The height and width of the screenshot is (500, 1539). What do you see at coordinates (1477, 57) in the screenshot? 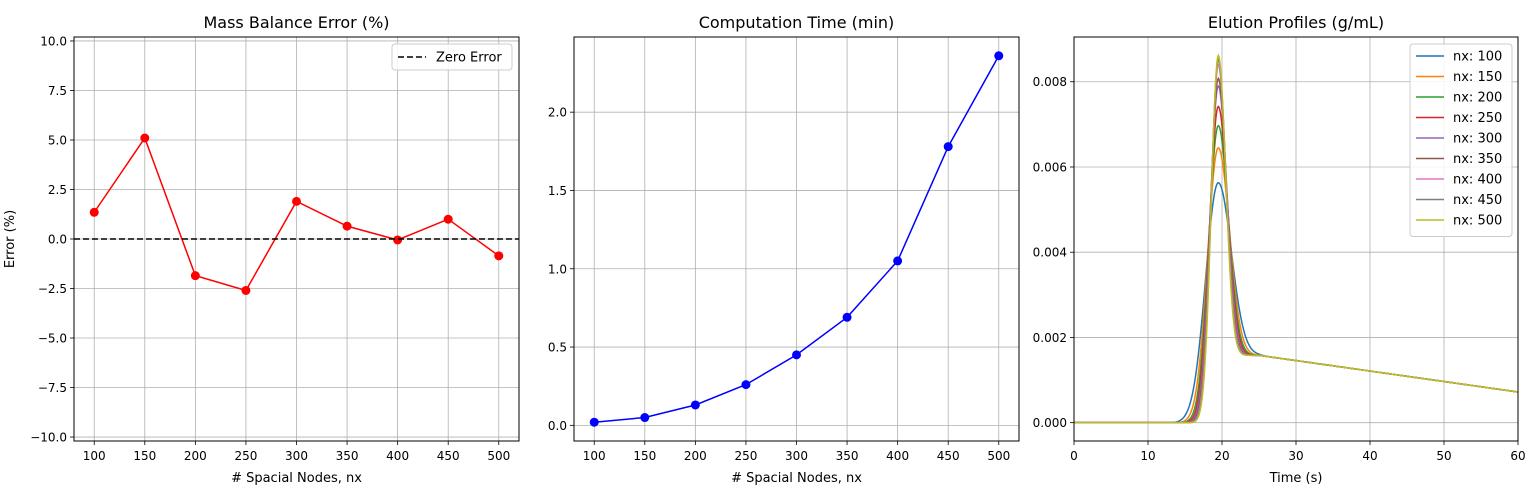
I see `legend-label: nx: 100` at bounding box center [1477, 57].